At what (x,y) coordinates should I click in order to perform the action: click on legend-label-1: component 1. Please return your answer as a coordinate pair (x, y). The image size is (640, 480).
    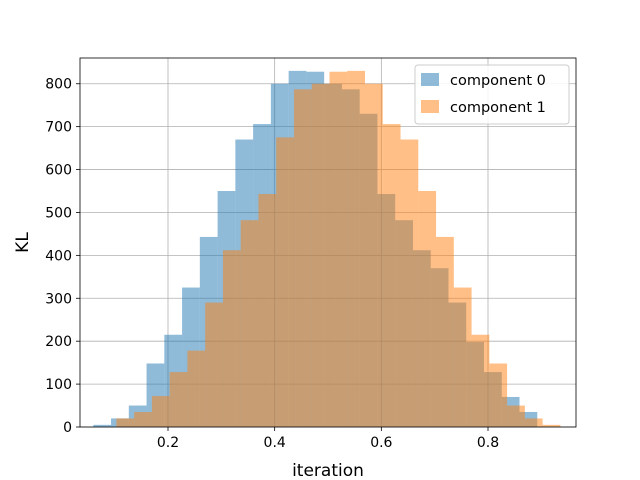
    Looking at the image, I should click on (498, 108).